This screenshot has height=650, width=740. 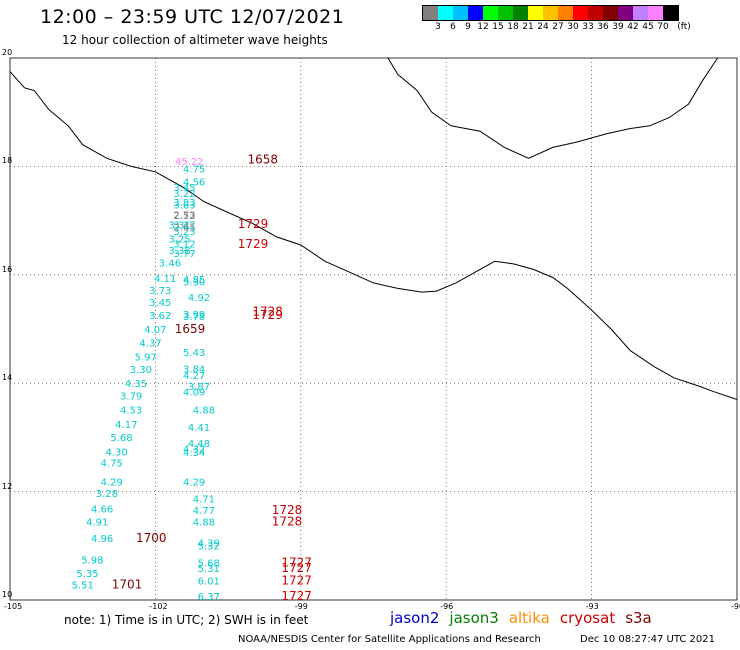 What do you see at coordinates (136, 384) in the screenshot?
I see `wave-height-label: 4.35` at bounding box center [136, 384].